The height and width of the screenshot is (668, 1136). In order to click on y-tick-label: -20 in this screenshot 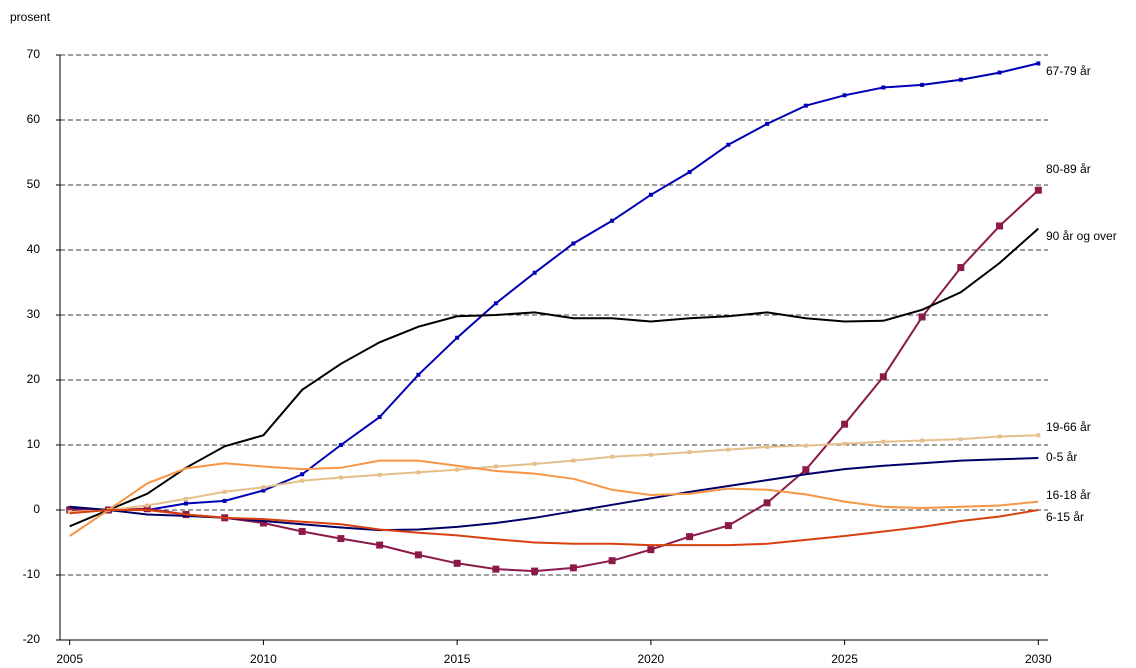, I will do `click(32, 639)`.